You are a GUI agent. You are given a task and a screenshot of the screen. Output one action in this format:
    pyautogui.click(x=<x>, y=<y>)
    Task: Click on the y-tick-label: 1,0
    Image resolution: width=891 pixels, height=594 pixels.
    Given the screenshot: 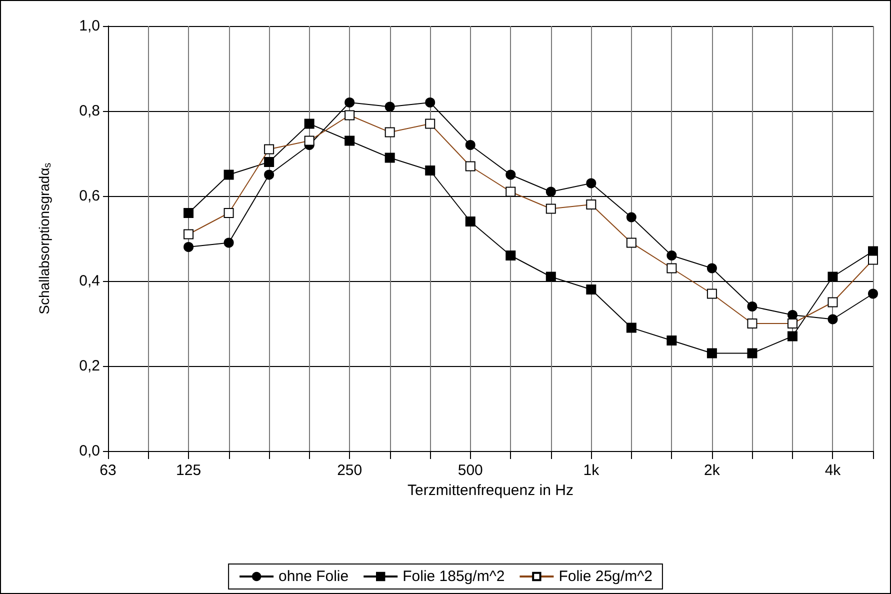 What is the action you would take?
    pyautogui.click(x=89, y=26)
    